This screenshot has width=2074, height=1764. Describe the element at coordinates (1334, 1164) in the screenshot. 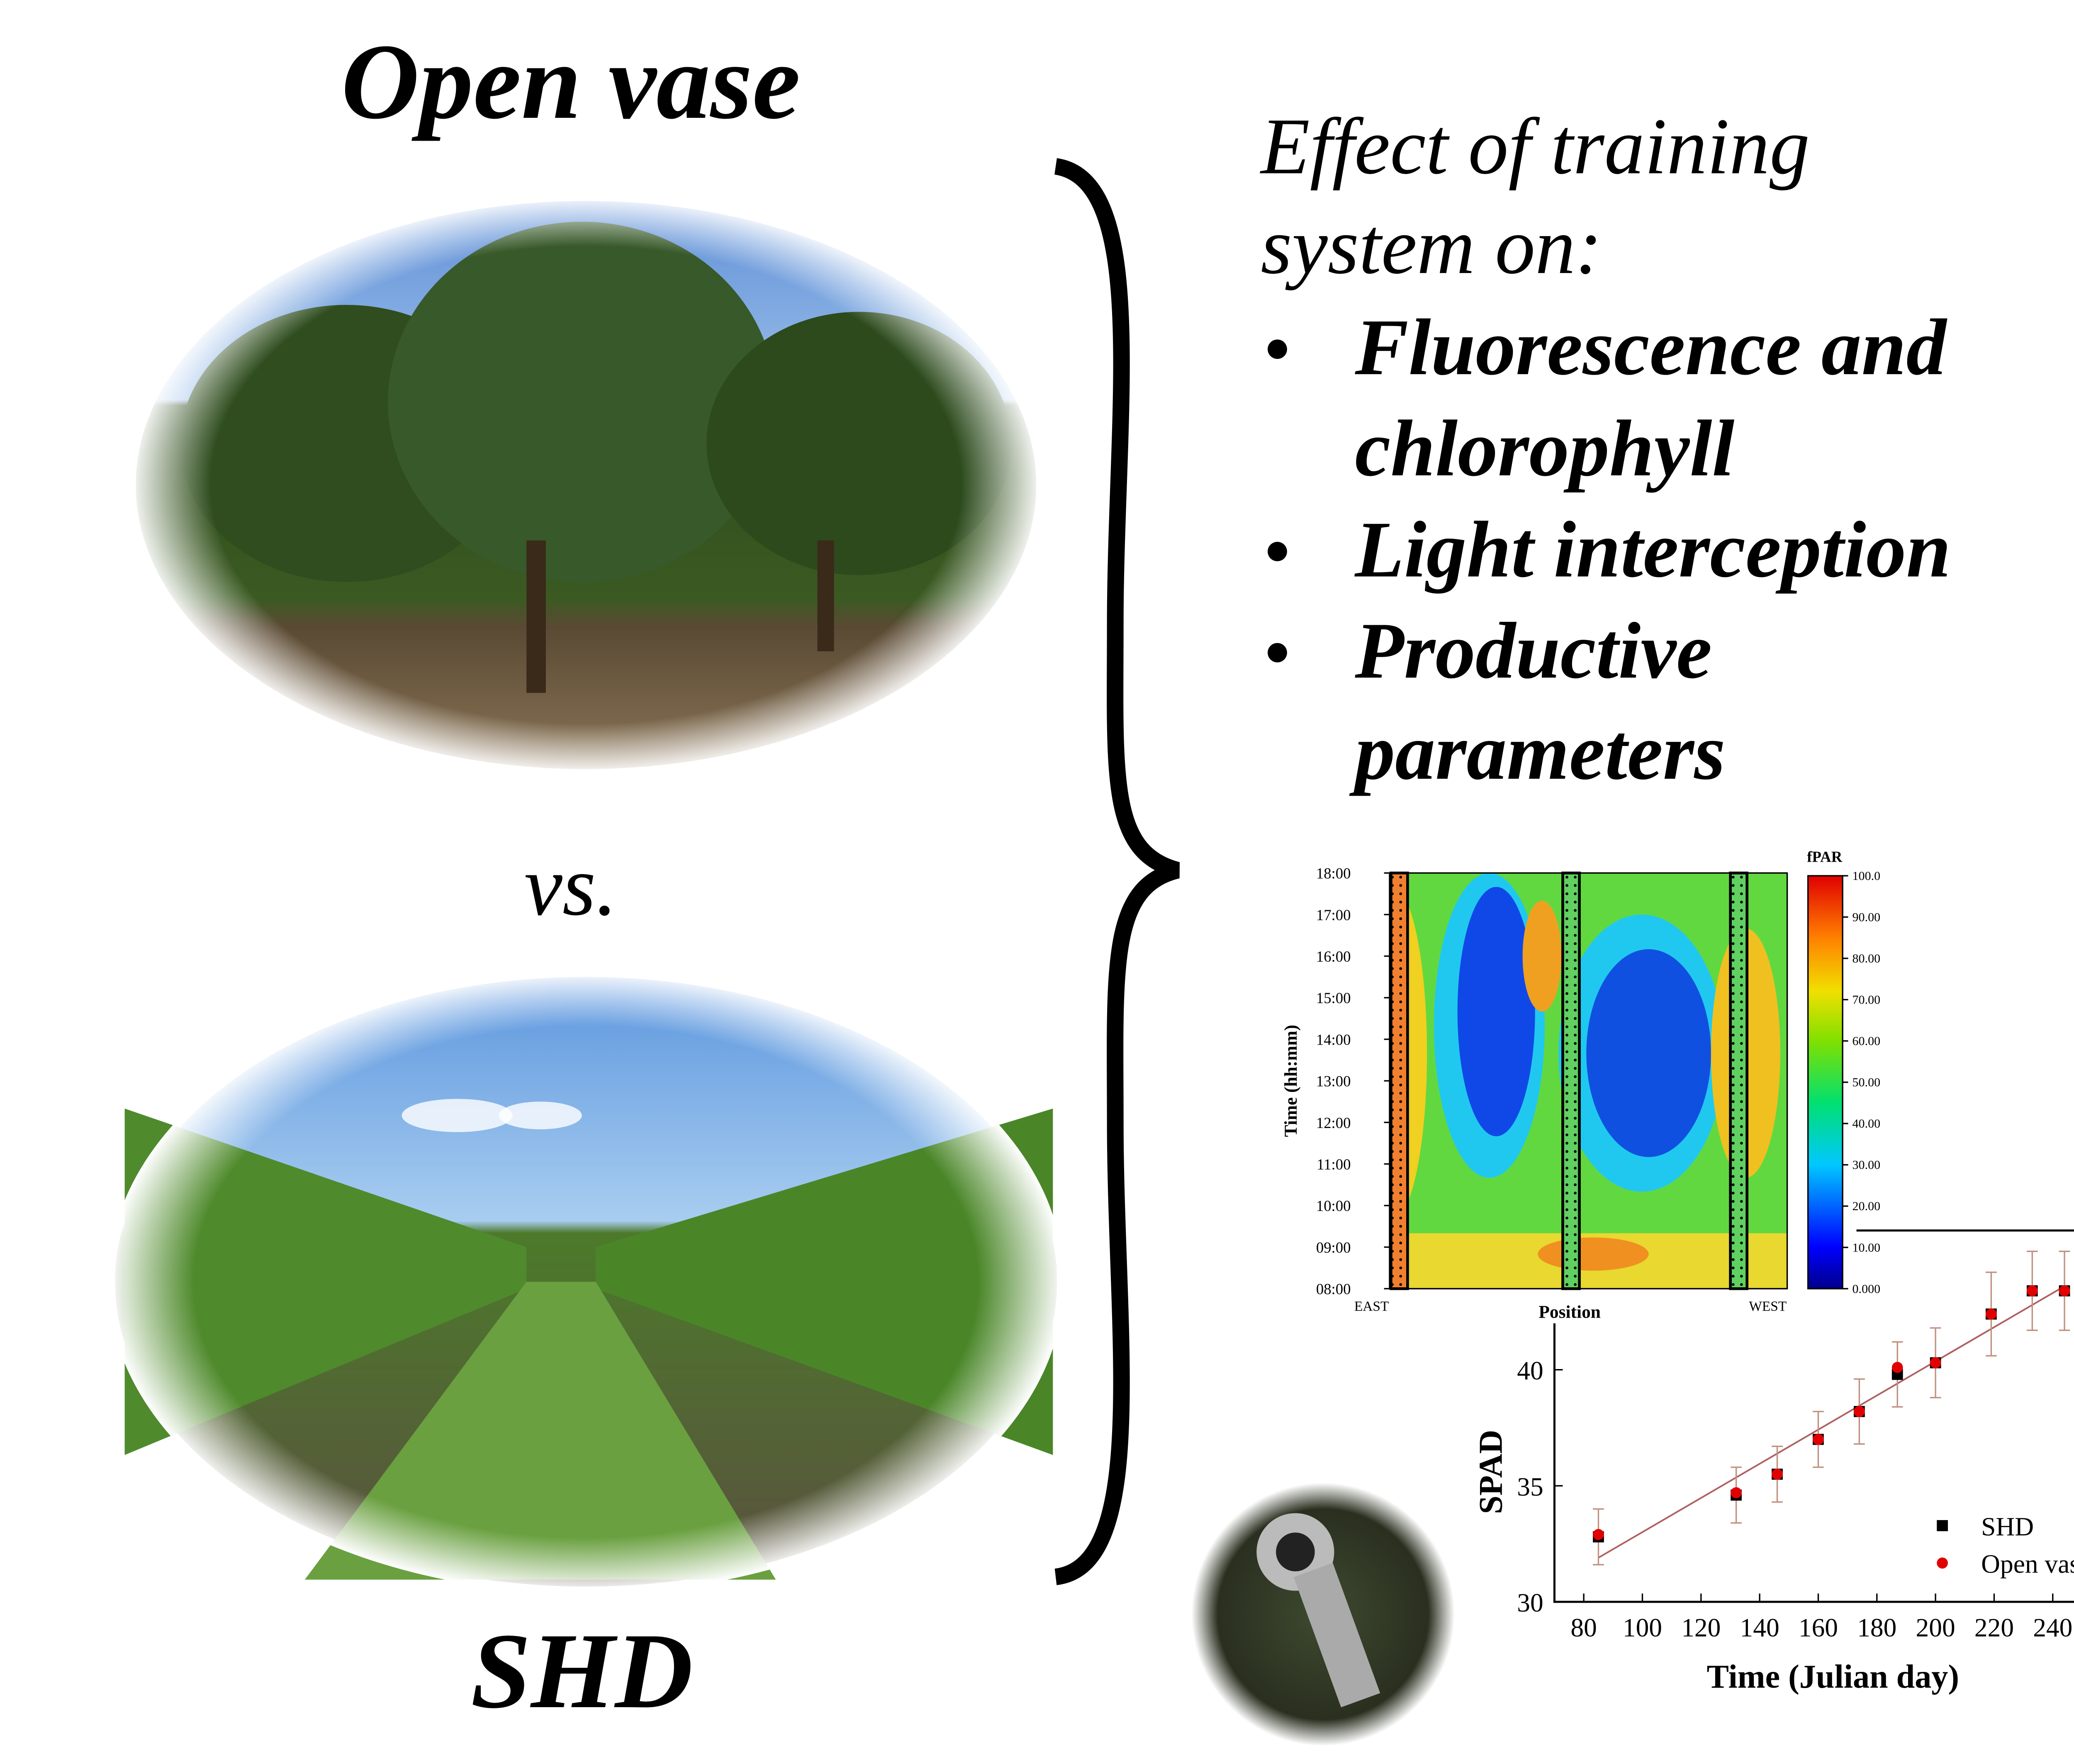

I see `y-tick-label: 11:00` at that location.